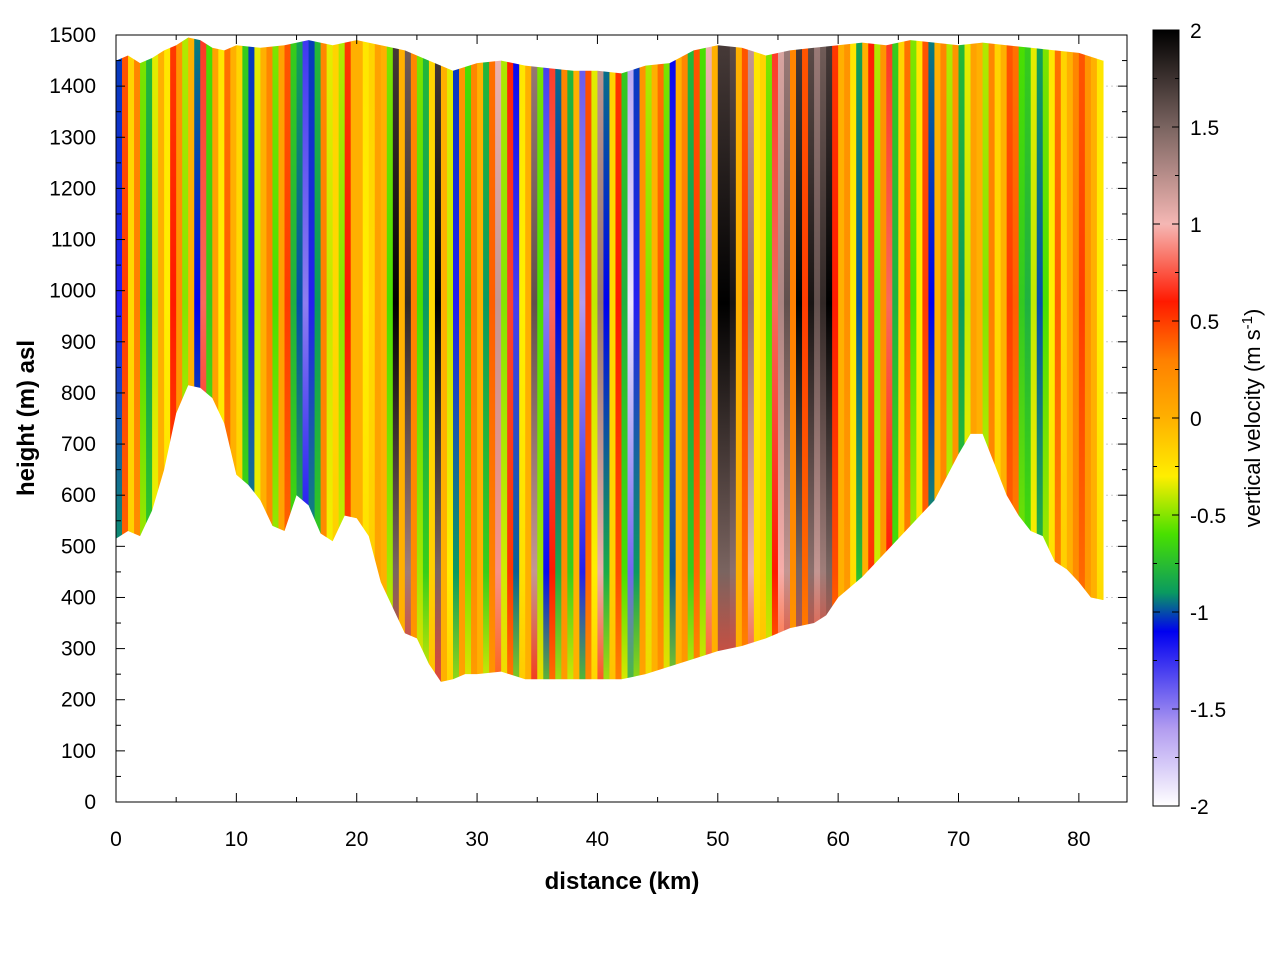 The width and height of the screenshot is (1280, 960). Describe the element at coordinates (116, 839) in the screenshot. I see `x-tick-label: 0` at that location.